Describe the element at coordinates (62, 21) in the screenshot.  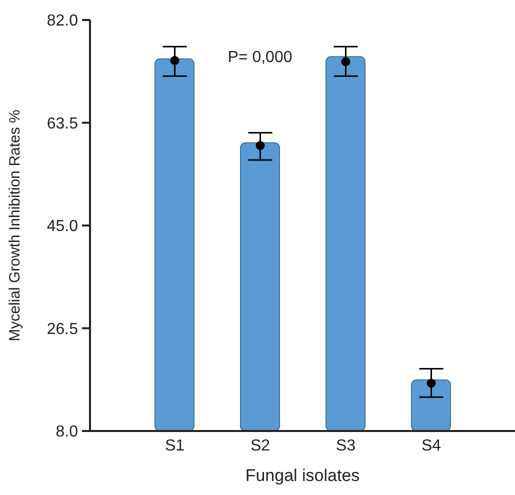
I see `y-tick-label: 82.0` at that location.